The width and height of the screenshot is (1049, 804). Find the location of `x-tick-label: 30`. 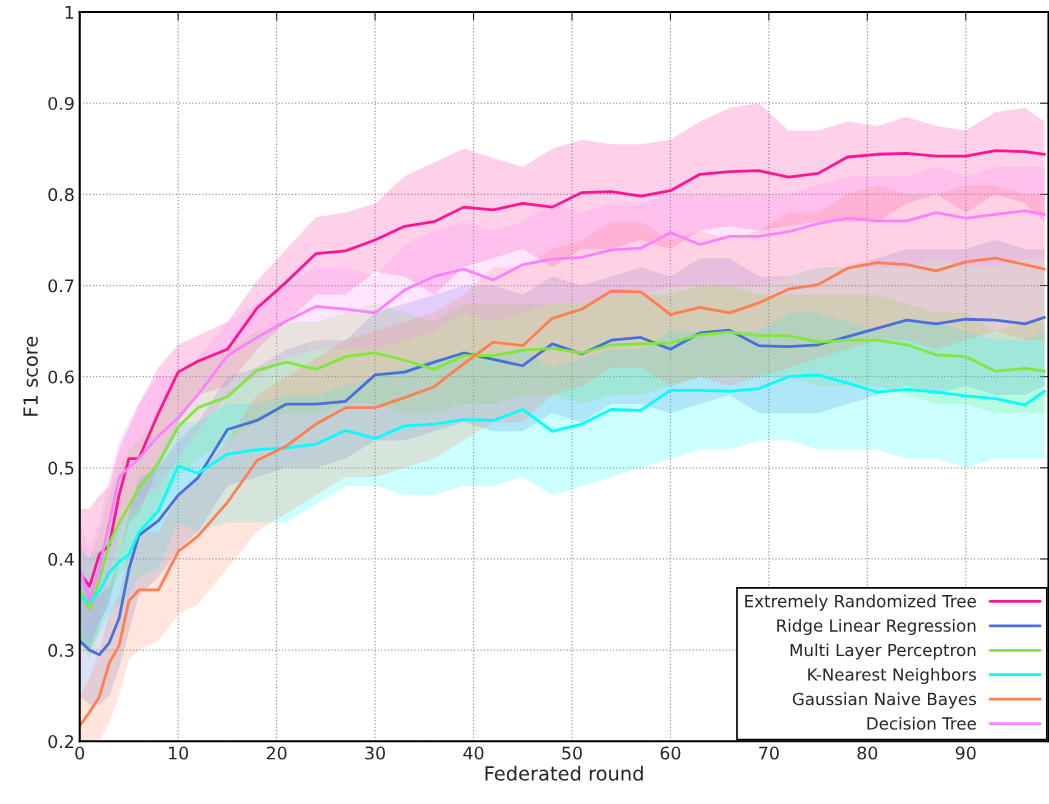

x-tick-label: 30 is located at coordinates (375, 753).